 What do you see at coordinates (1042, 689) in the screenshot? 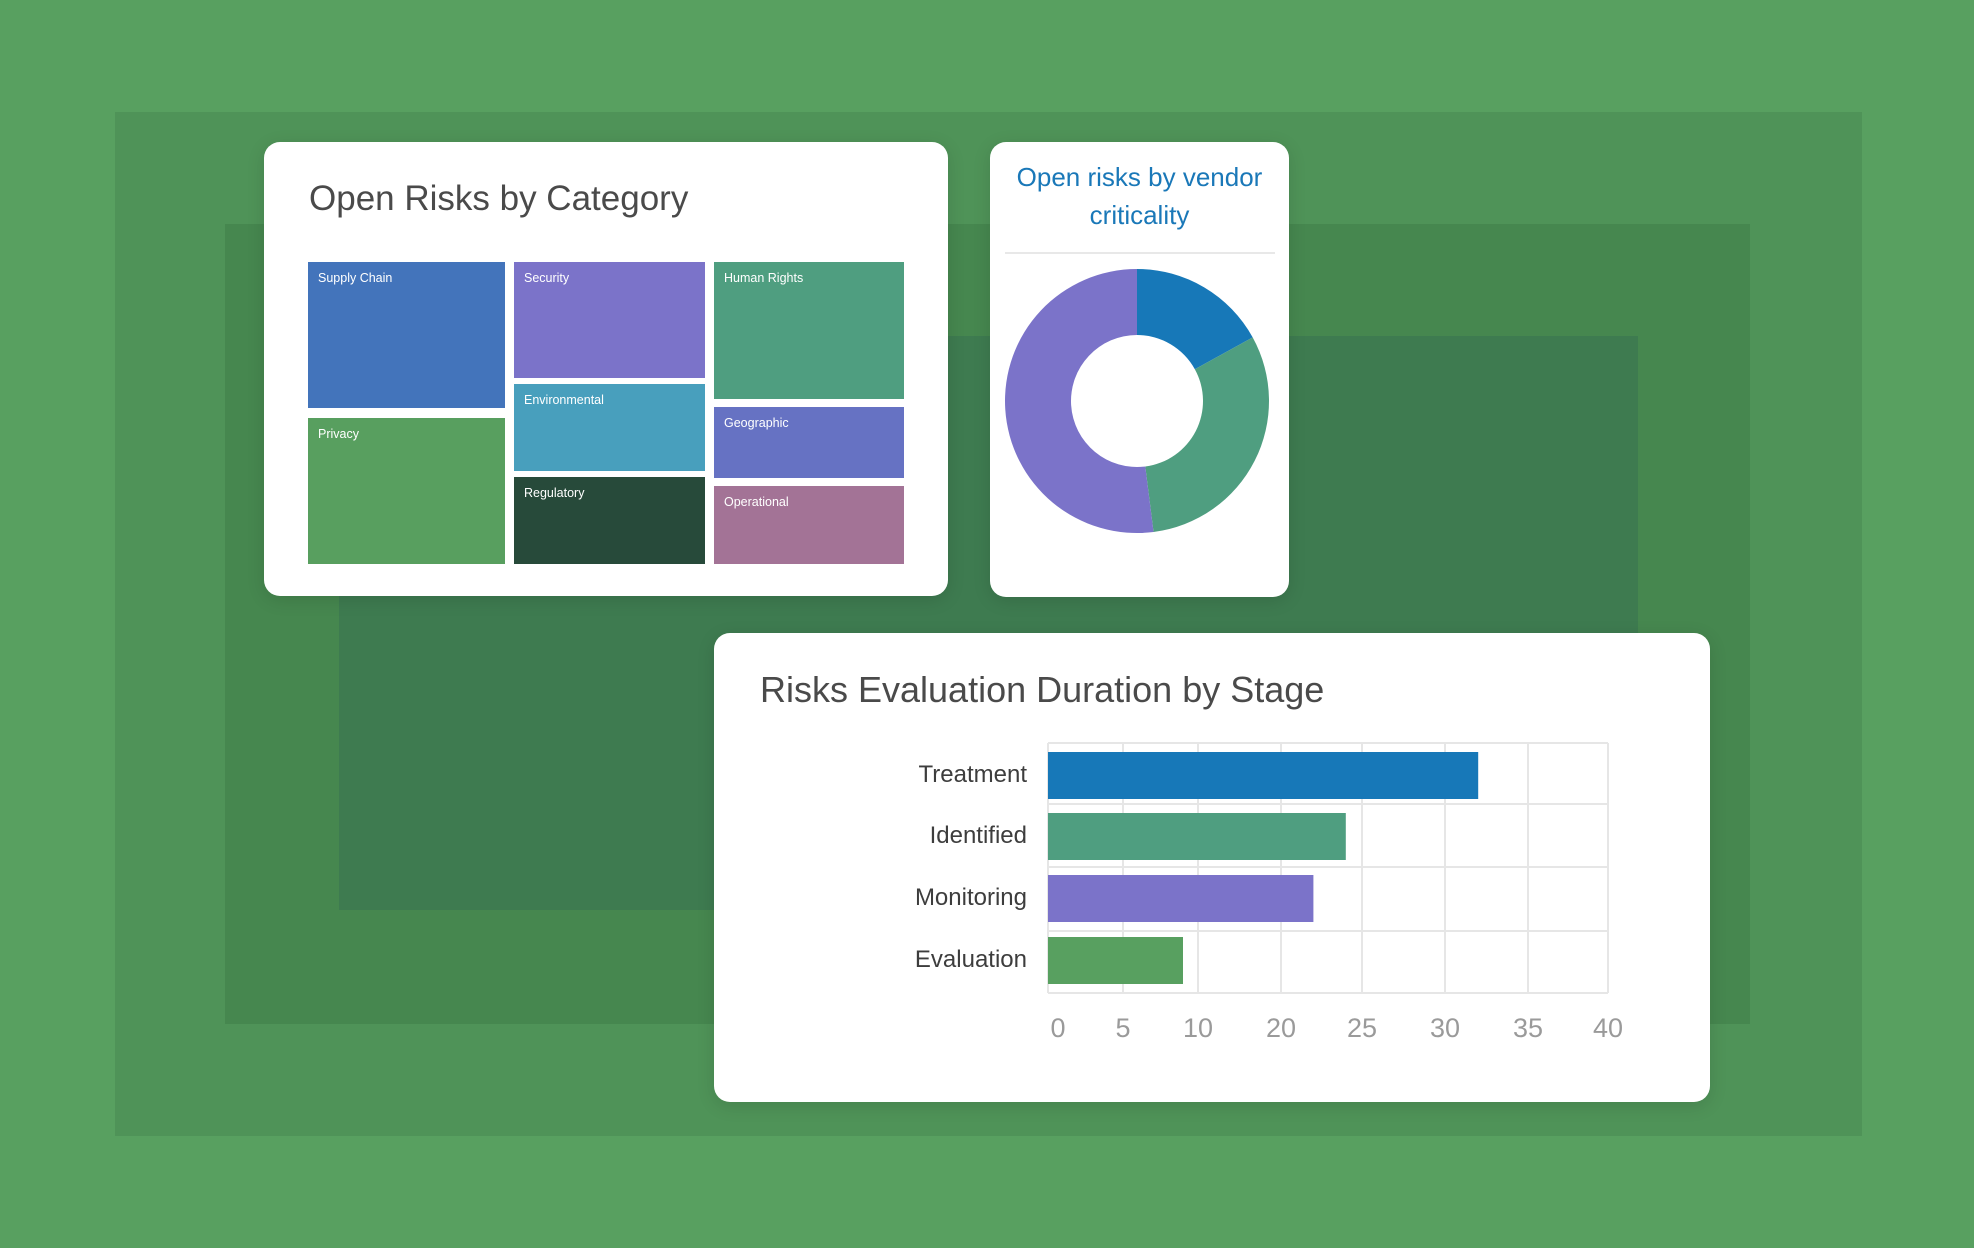
I see `bar-chart-title: Risks Evaluation Duration by Stage` at bounding box center [1042, 689].